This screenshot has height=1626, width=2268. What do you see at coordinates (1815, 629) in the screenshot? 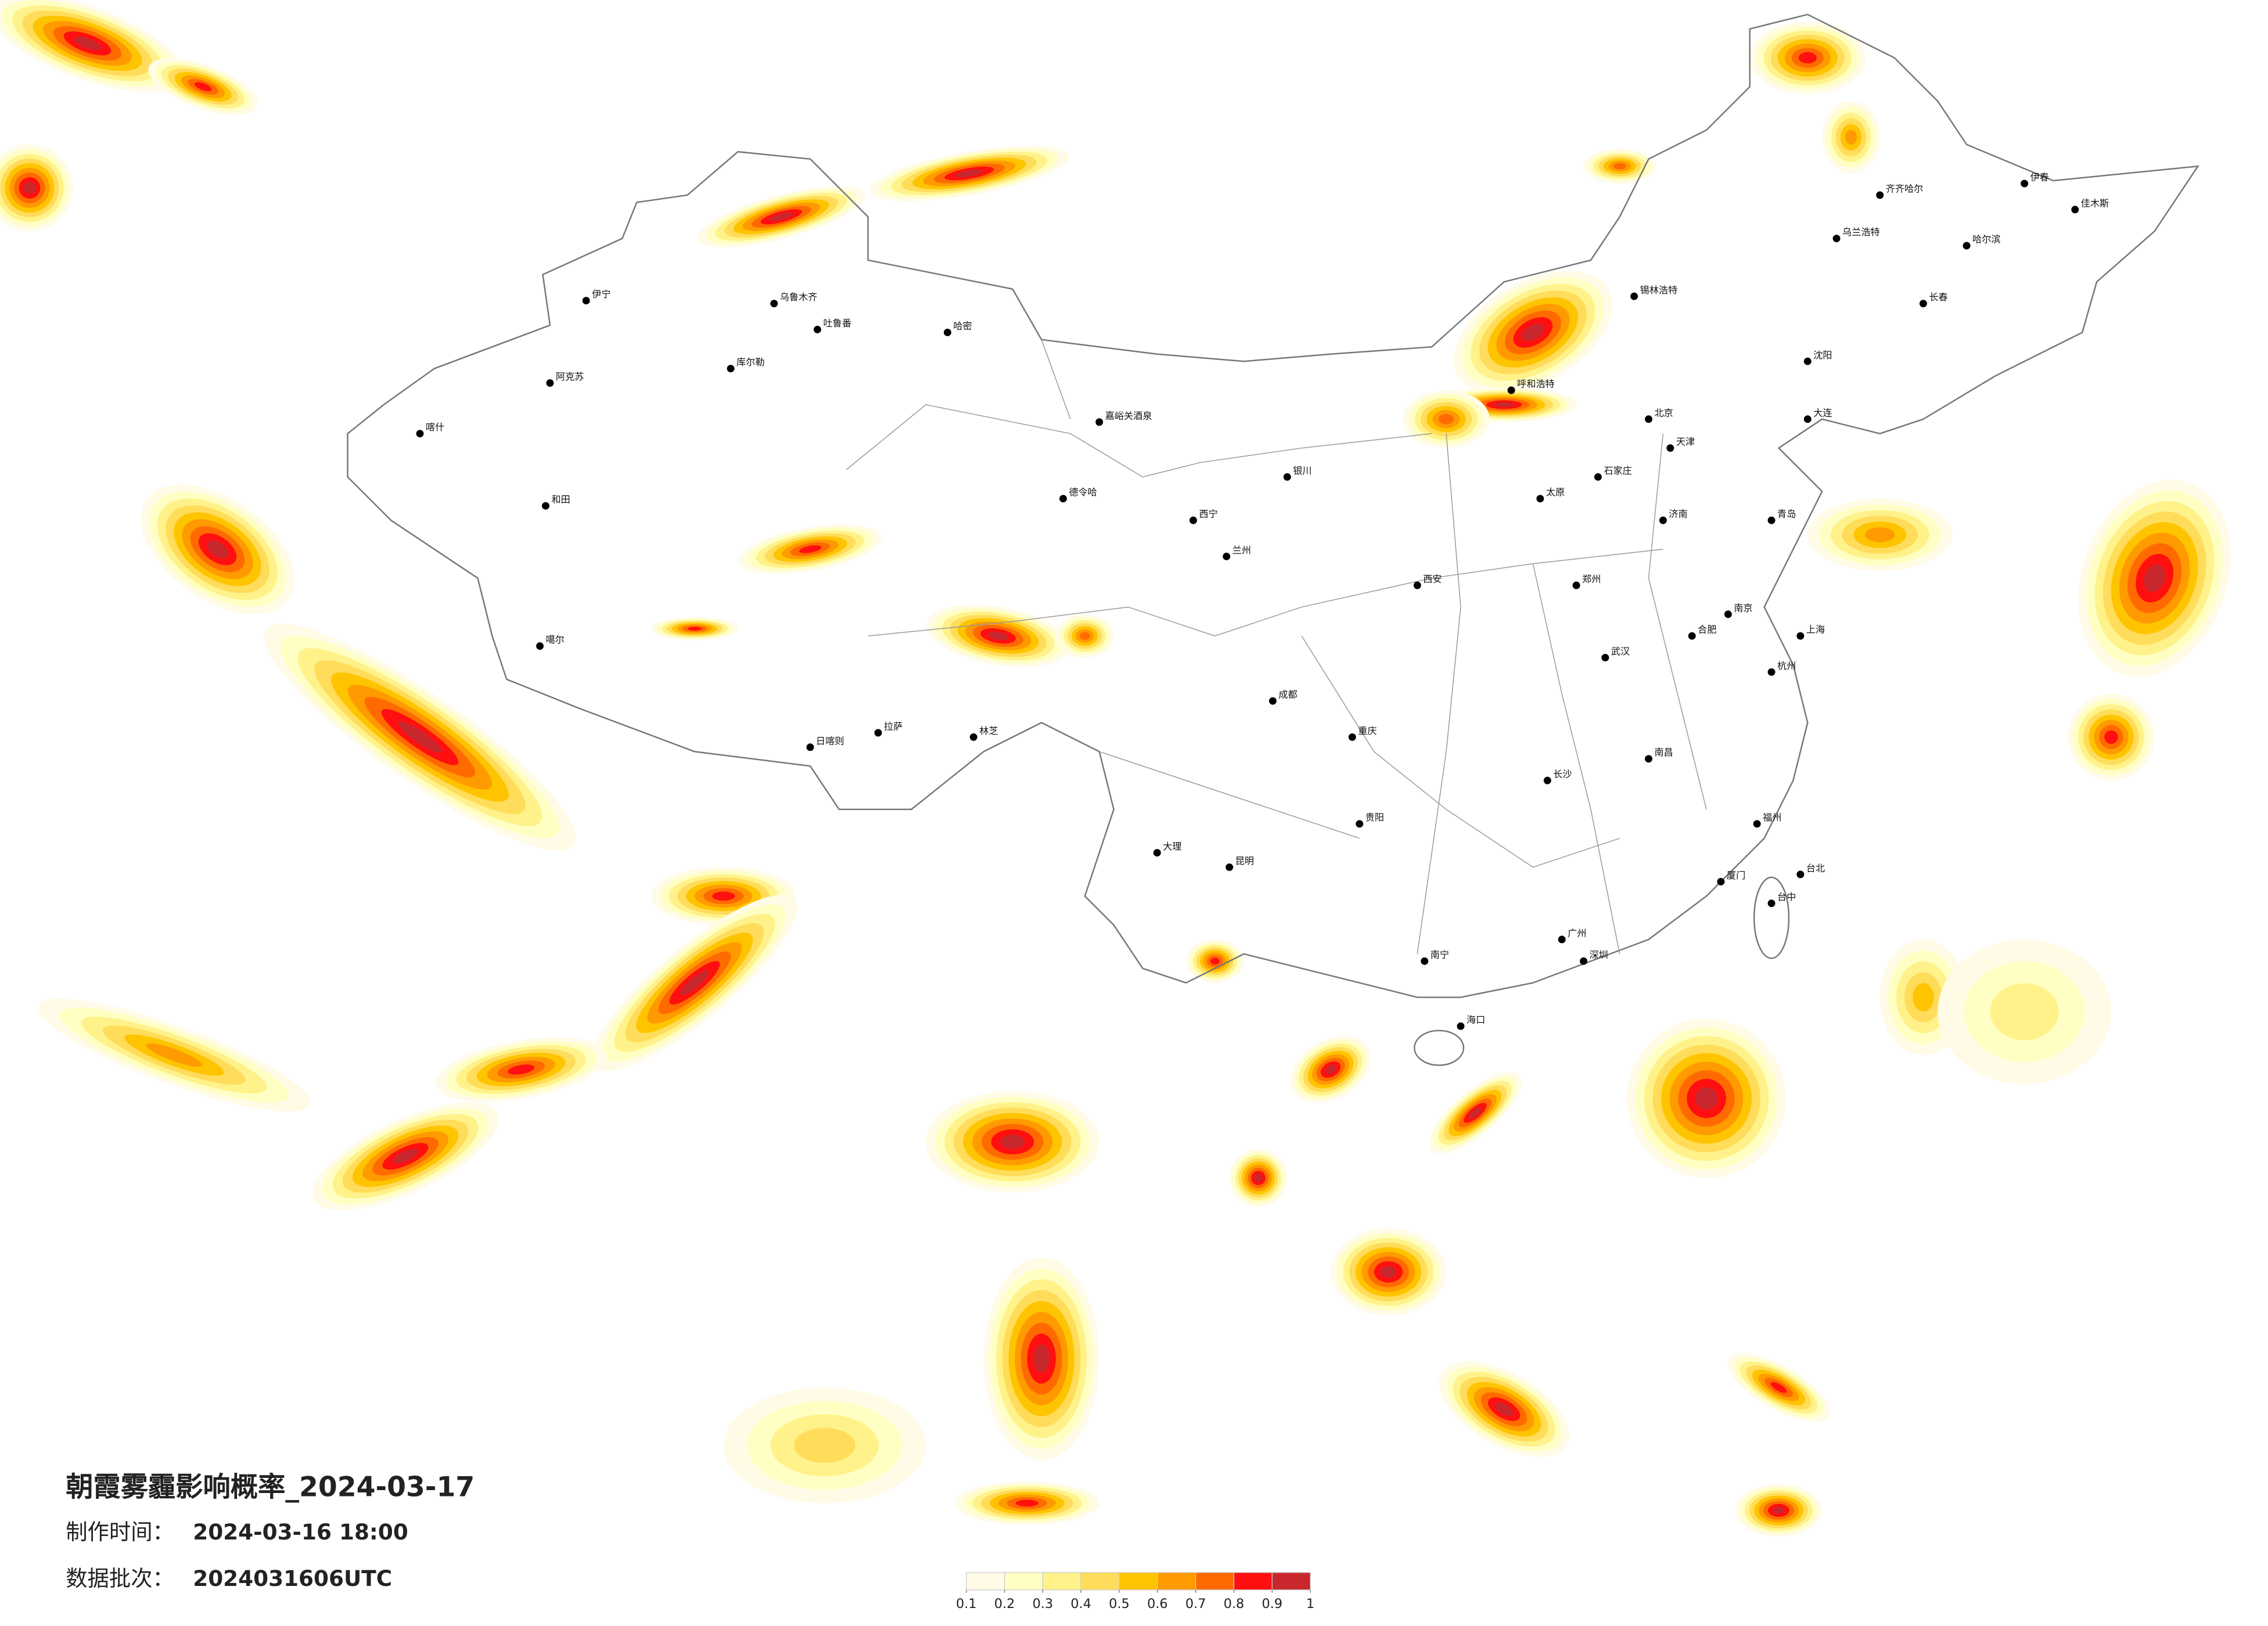
I see `city-label: 上海` at bounding box center [1815, 629].